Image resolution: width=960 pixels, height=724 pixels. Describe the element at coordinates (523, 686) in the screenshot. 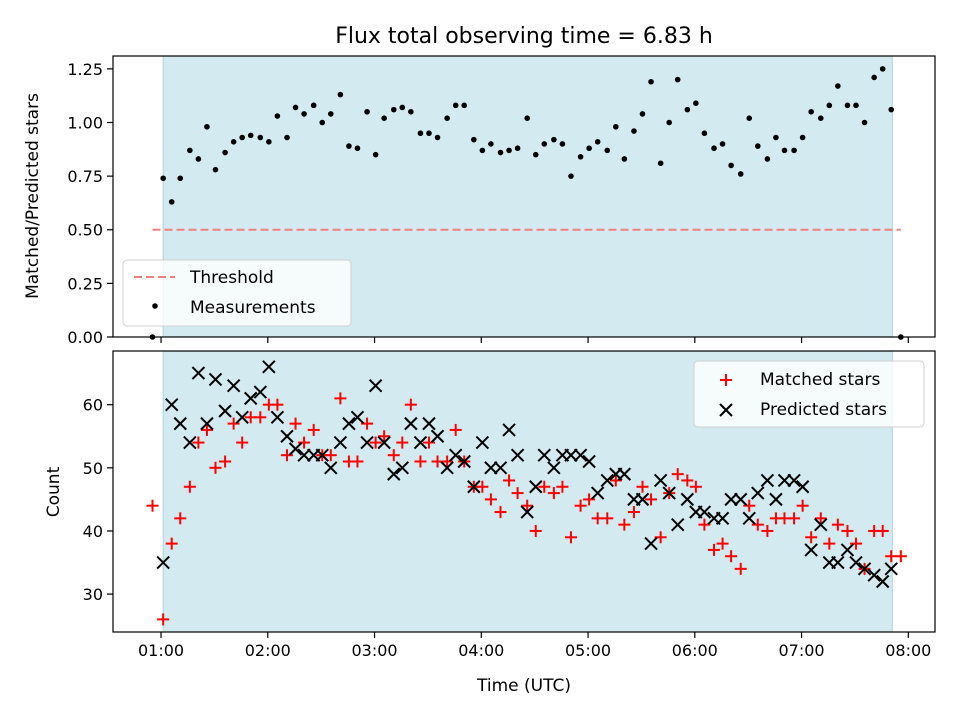

I see `x-axis-label: Time (UTC)` at that location.